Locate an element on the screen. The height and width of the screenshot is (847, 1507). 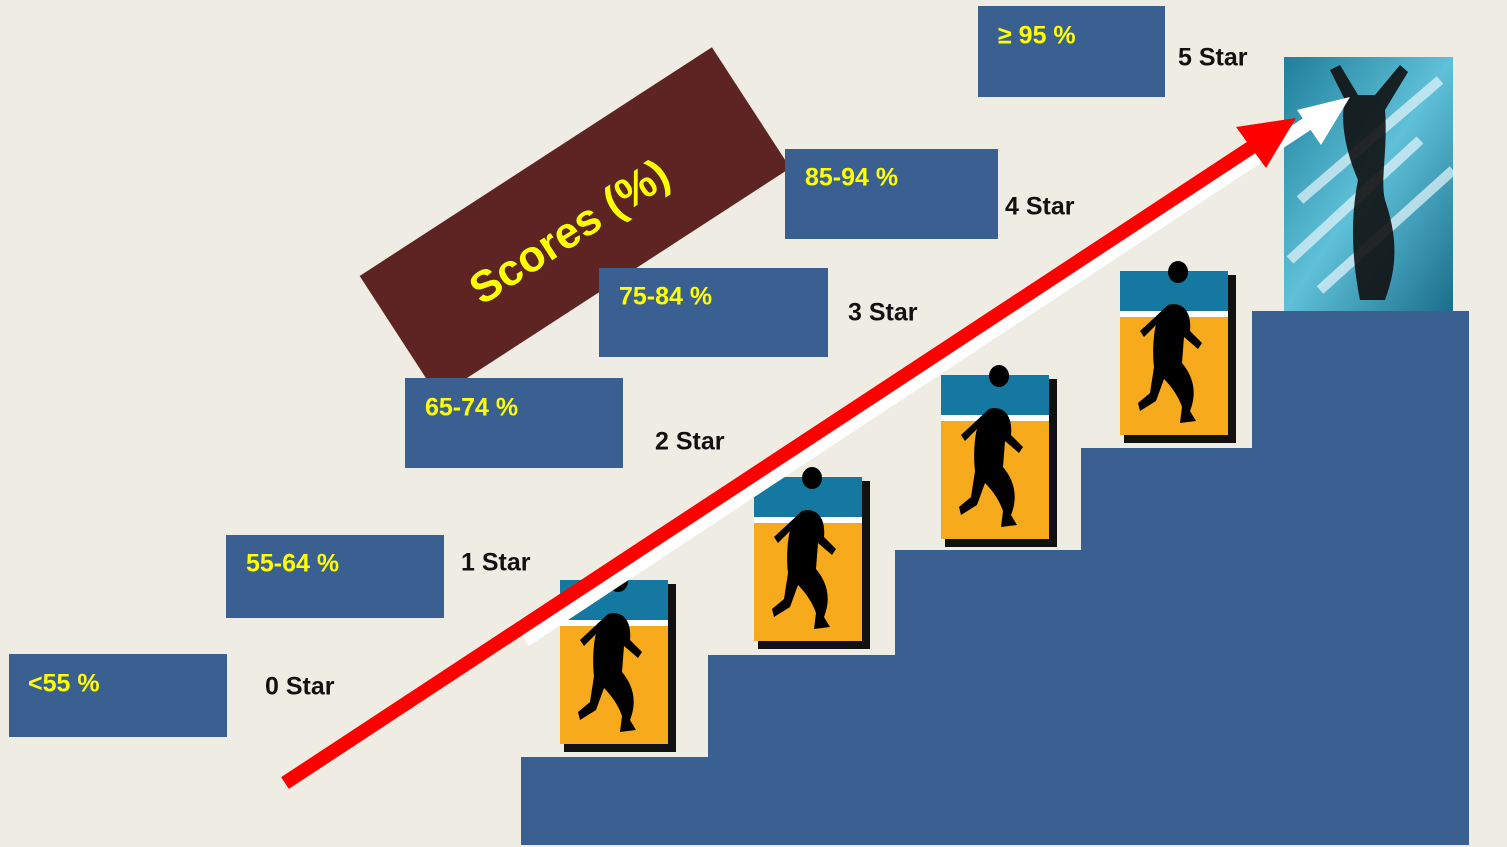
range-label: 85-94 % is located at coordinates (851, 178).